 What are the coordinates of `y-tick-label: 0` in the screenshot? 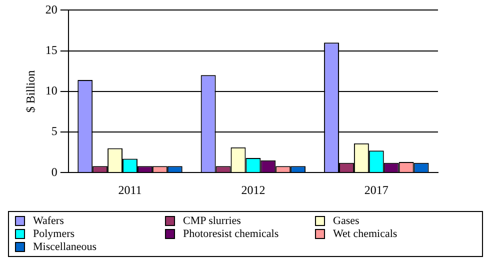 It's located at (54, 171).